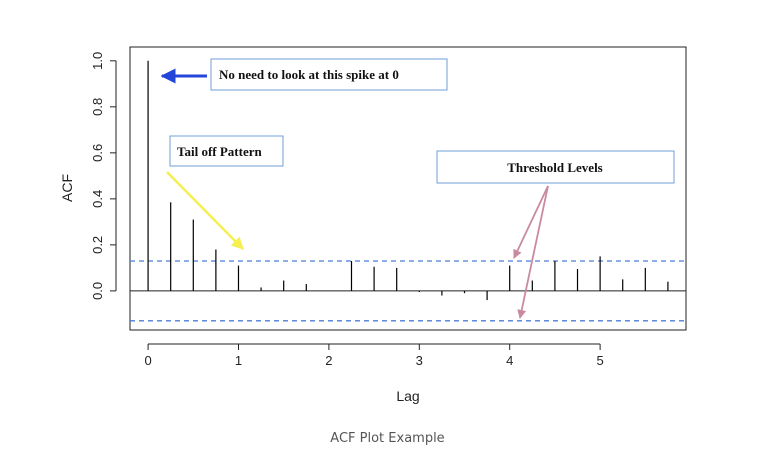 Image resolution: width=775 pixels, height=456 pixels. What do you see at coordinates (328, 360) in the screenshot?
I see `x-tick-label: 2` at bounding box center [328, 360].